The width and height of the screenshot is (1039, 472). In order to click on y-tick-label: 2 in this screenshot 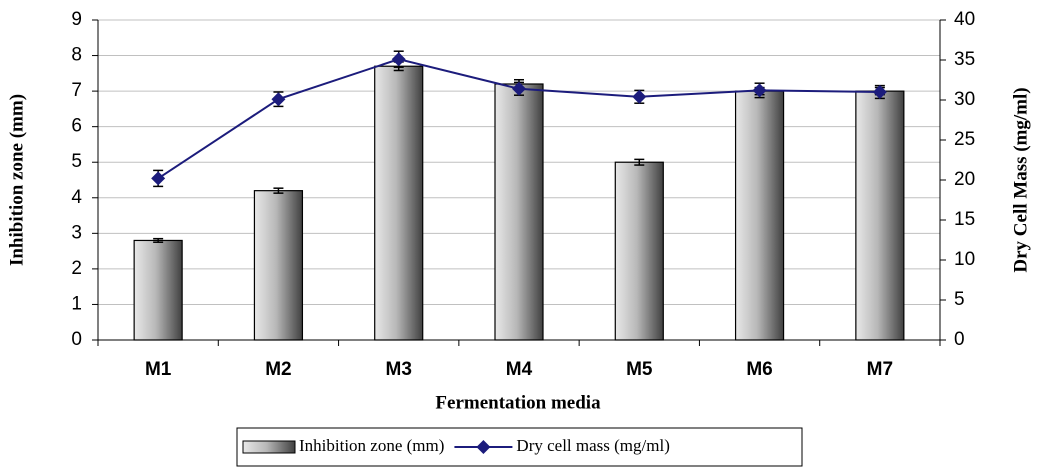, I will do `click(76, 268)`.